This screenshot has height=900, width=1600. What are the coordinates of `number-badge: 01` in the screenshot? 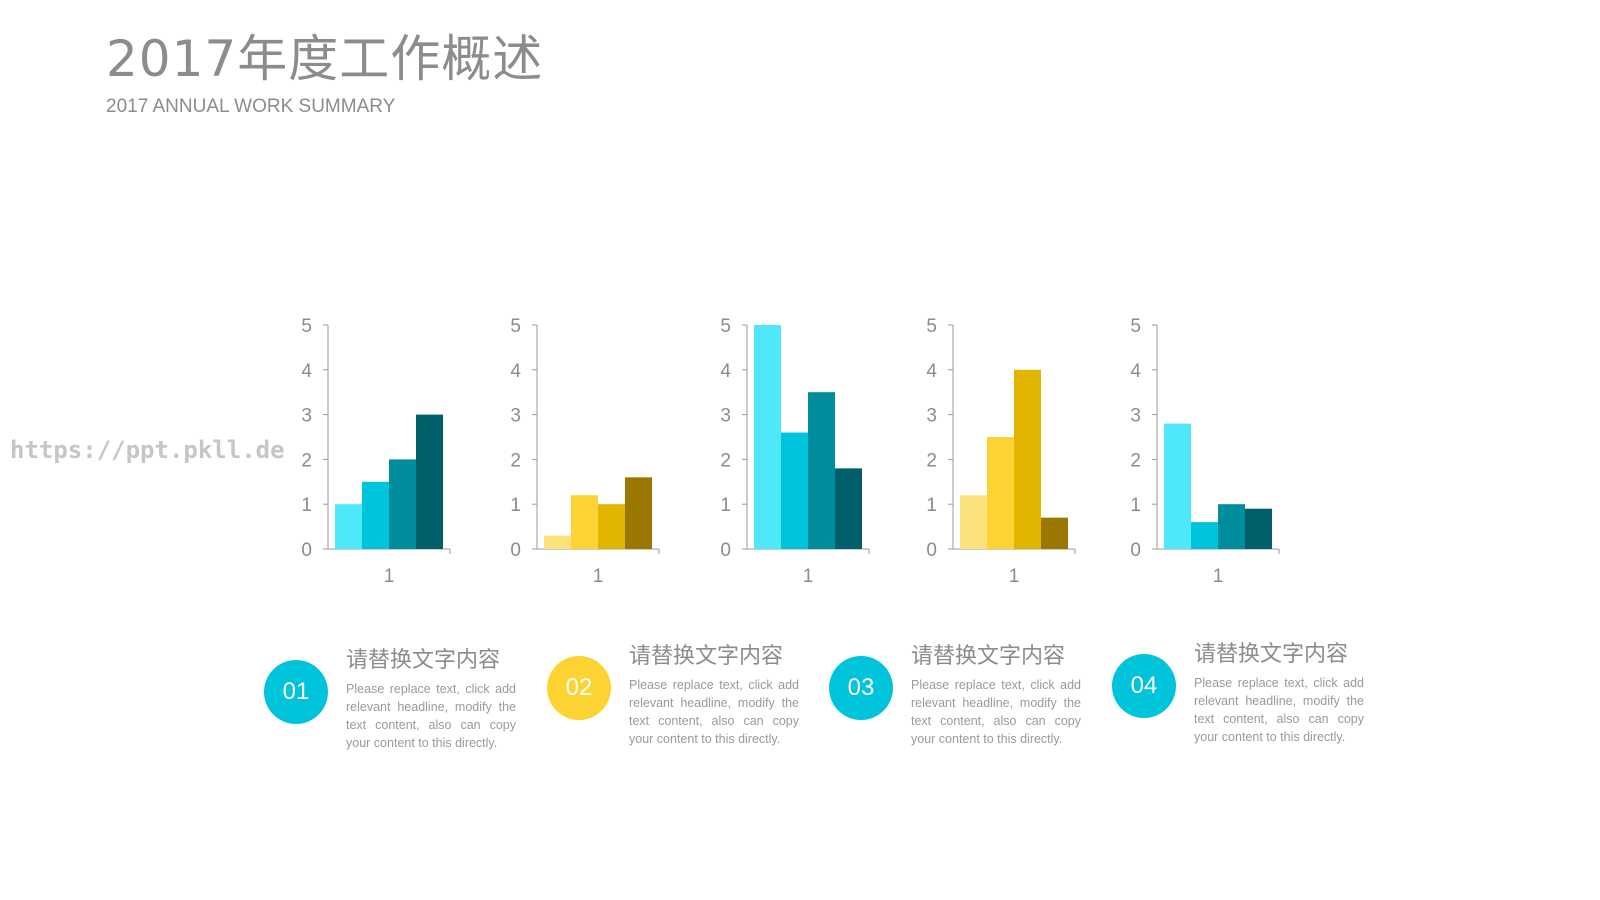 It's located at (296, 692).